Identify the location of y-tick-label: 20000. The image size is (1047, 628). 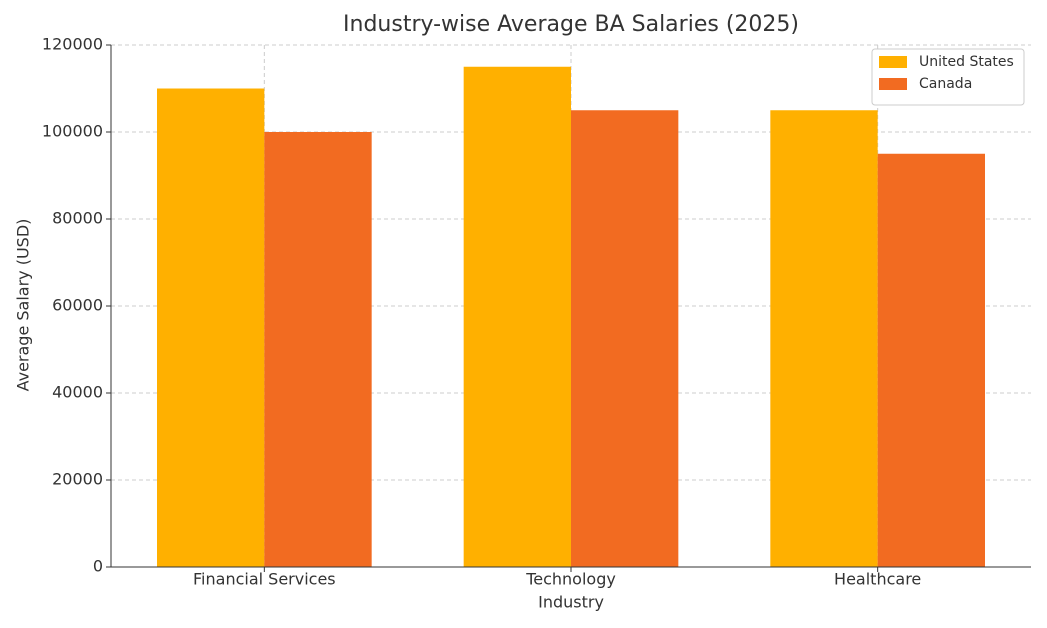
(77, 479).